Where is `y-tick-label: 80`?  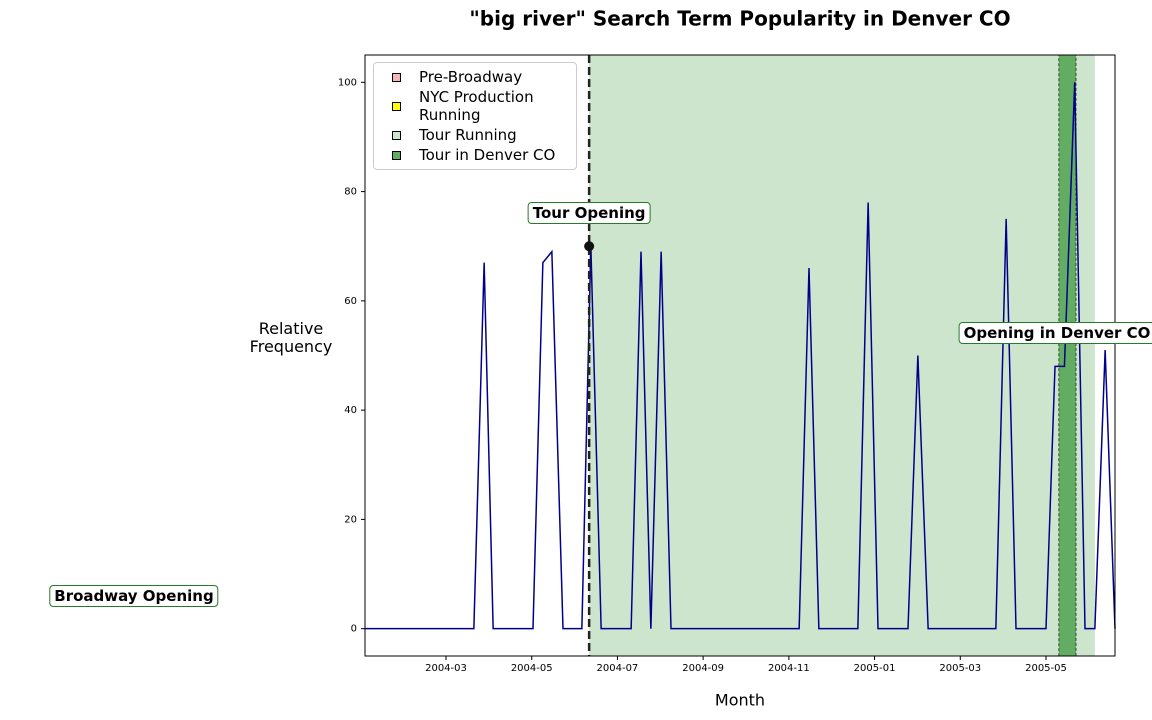 y-tick-label: 80 is located at coordinates (350, 192).